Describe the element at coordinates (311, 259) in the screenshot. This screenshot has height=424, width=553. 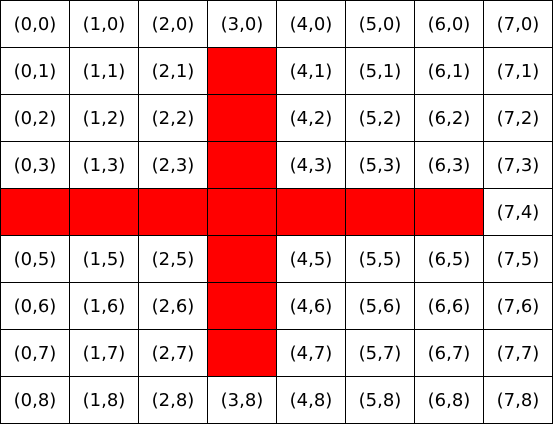
I see `grid-cell: (4,5)` at that location.